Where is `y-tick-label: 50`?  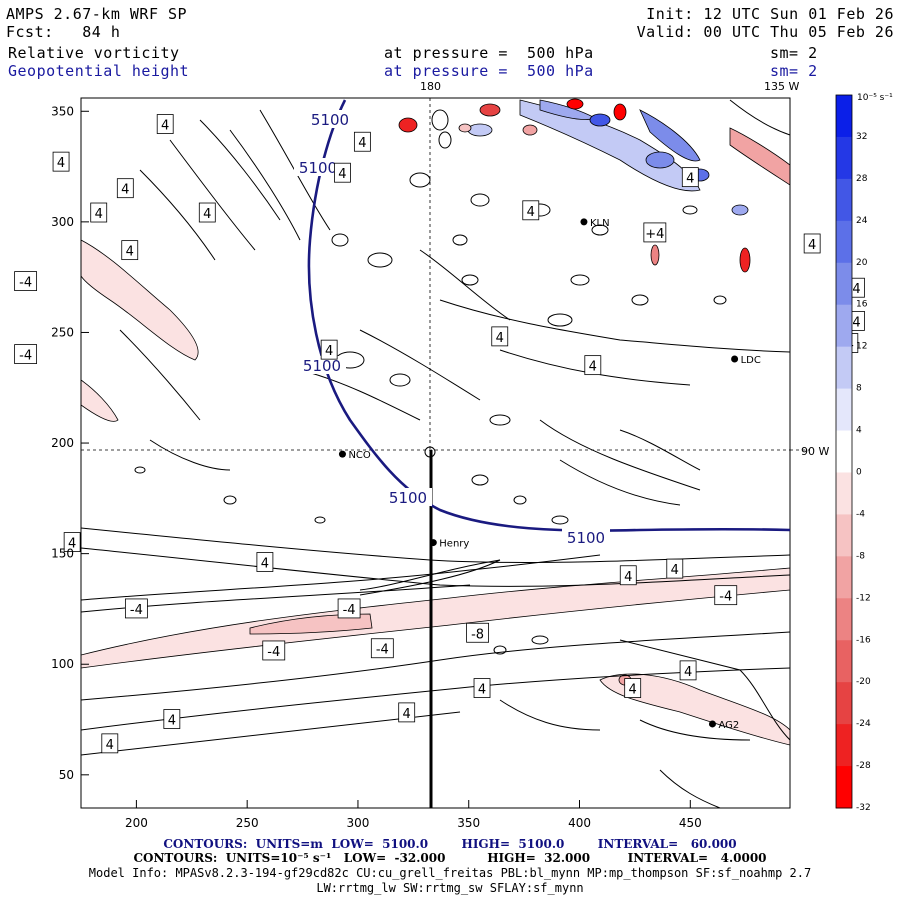 y-tick-label: 50 is located at coordinates (66, 775).